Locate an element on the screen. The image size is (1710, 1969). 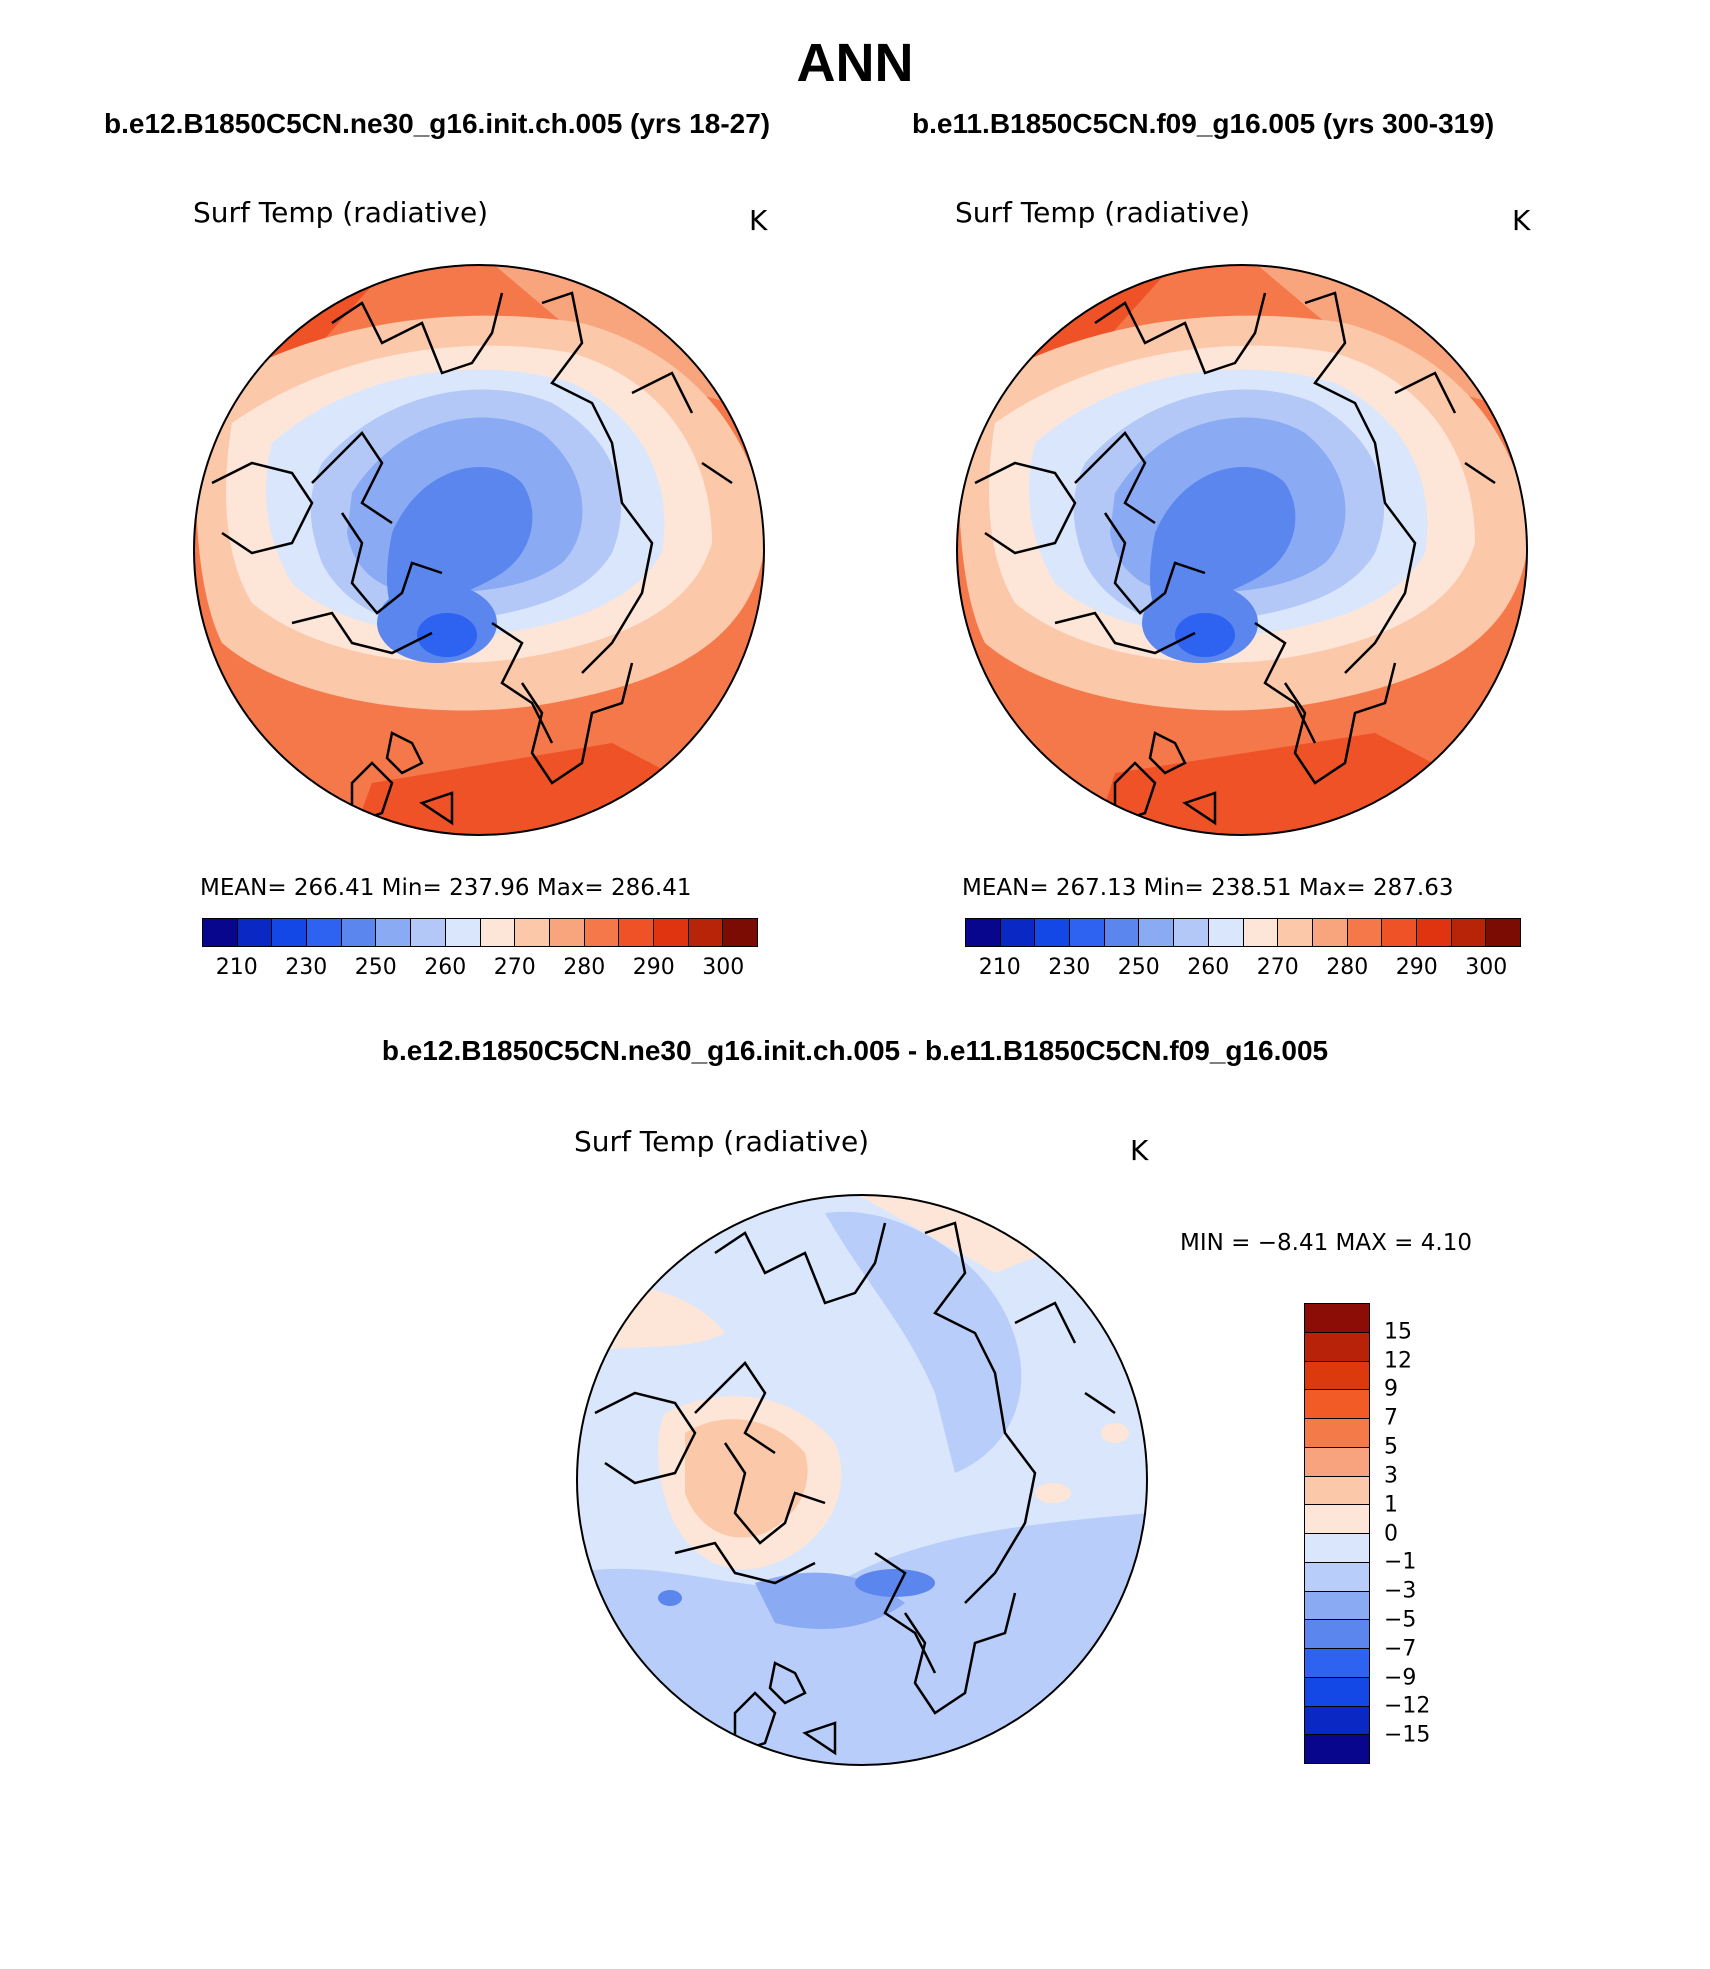
colorbar-difference-tick-label: −15 is located at coordinates (1407, 1735).